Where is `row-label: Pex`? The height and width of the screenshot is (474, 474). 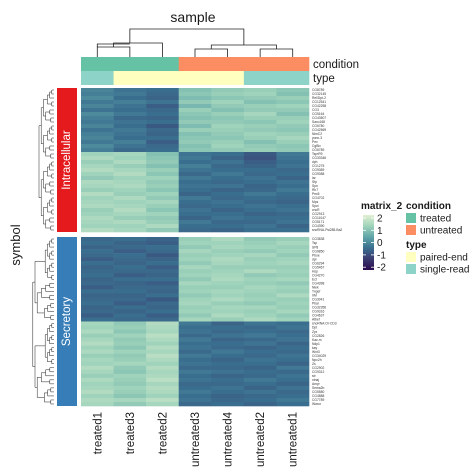 row-label: Pex is located at coordinates (315, 142).